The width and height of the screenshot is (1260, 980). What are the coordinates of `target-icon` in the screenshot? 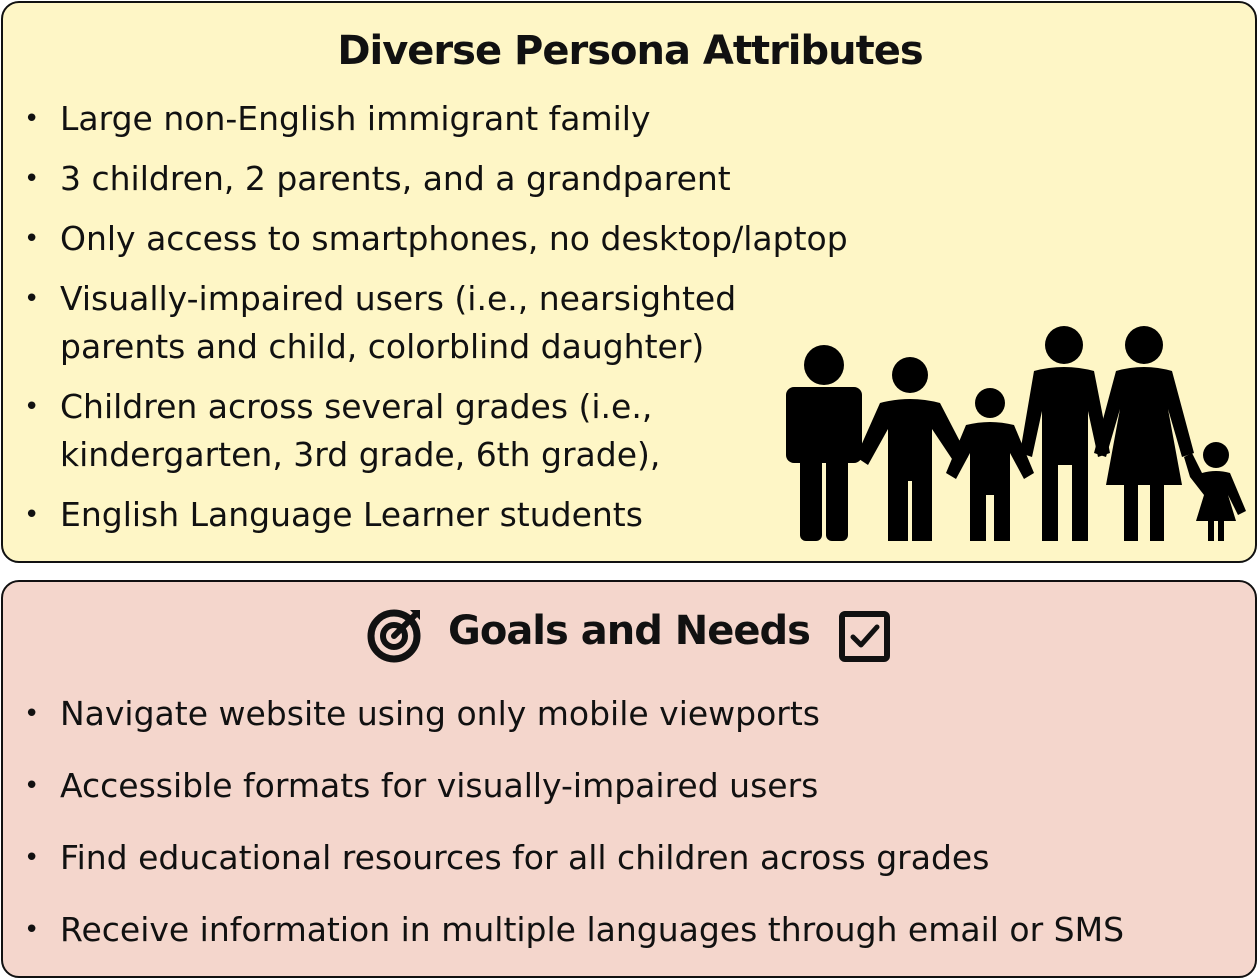 It's located at (394, 636).